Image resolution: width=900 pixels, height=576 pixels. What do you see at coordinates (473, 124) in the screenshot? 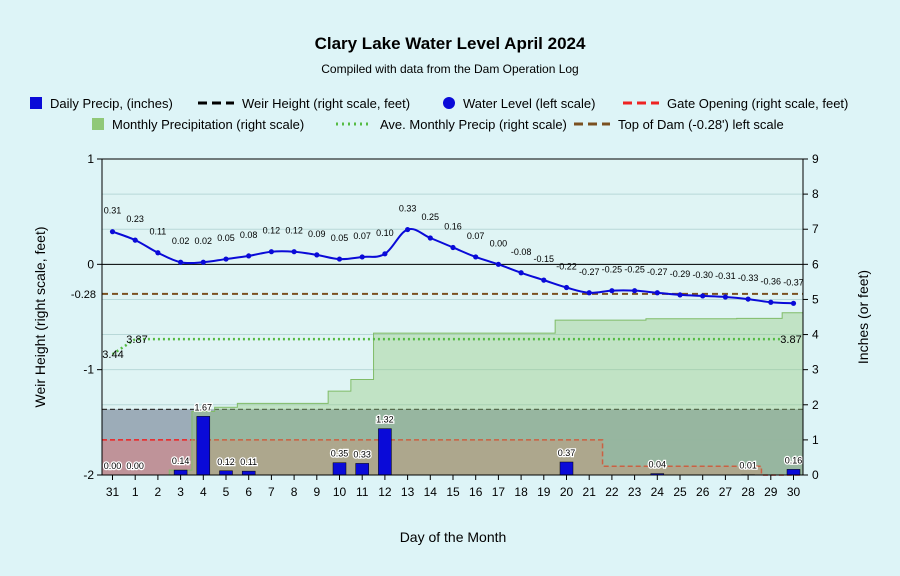
I see `legend-label: Ave. Monthly Precip (right scale)` at bounding box center [473, 124].